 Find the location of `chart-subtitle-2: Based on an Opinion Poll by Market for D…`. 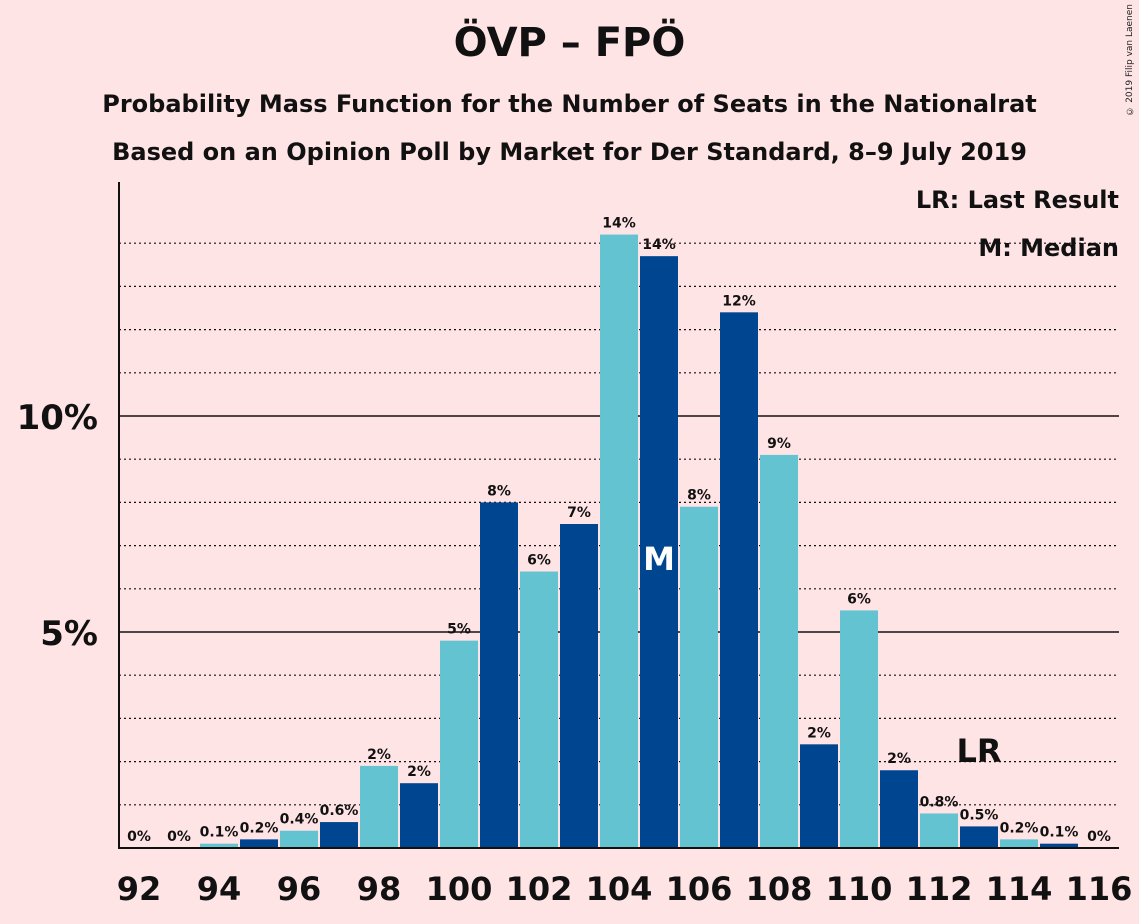

chart-subtitle-2: Based on an Opinion Poll by Market for D… is located at coordinates (569, 152).